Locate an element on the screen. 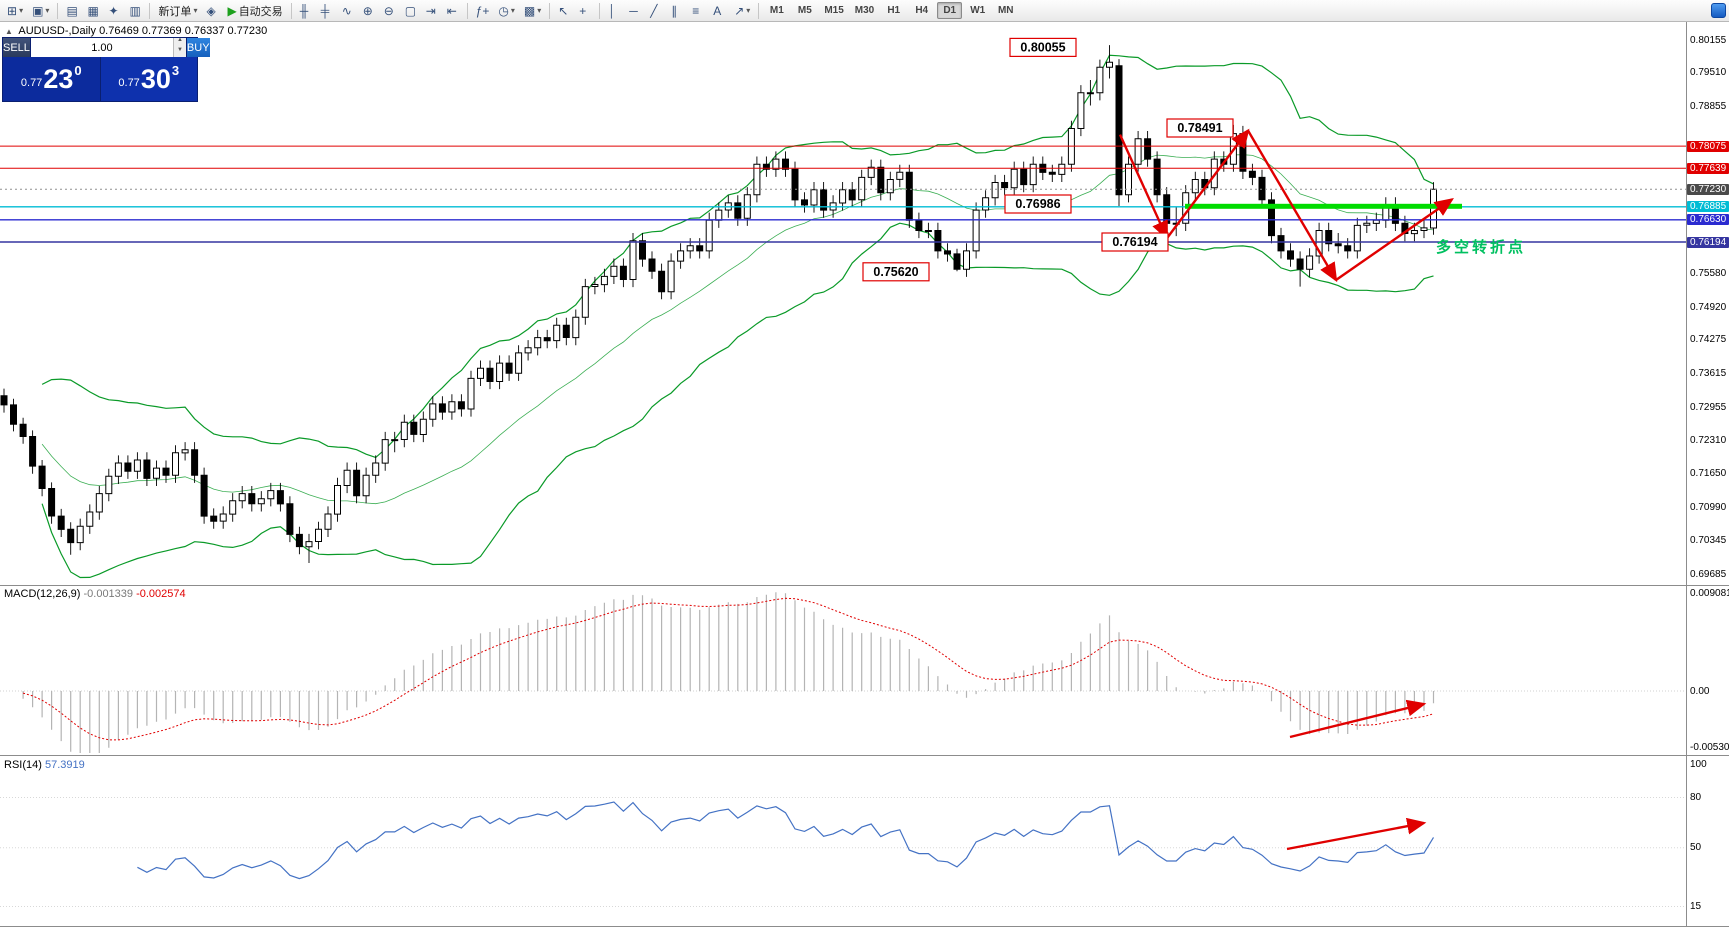  sell-price: 0.77 23 0 is located at coordinates (52, 79).